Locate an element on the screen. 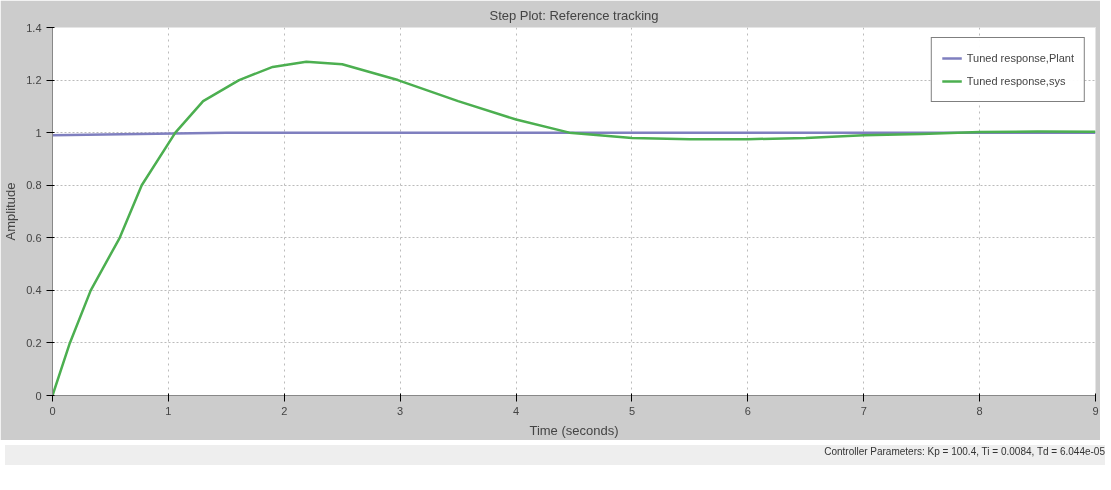 The width and height of the screenshot is (1111, 490). x-tick-label: 9 is located at coordinates (1095, 410).